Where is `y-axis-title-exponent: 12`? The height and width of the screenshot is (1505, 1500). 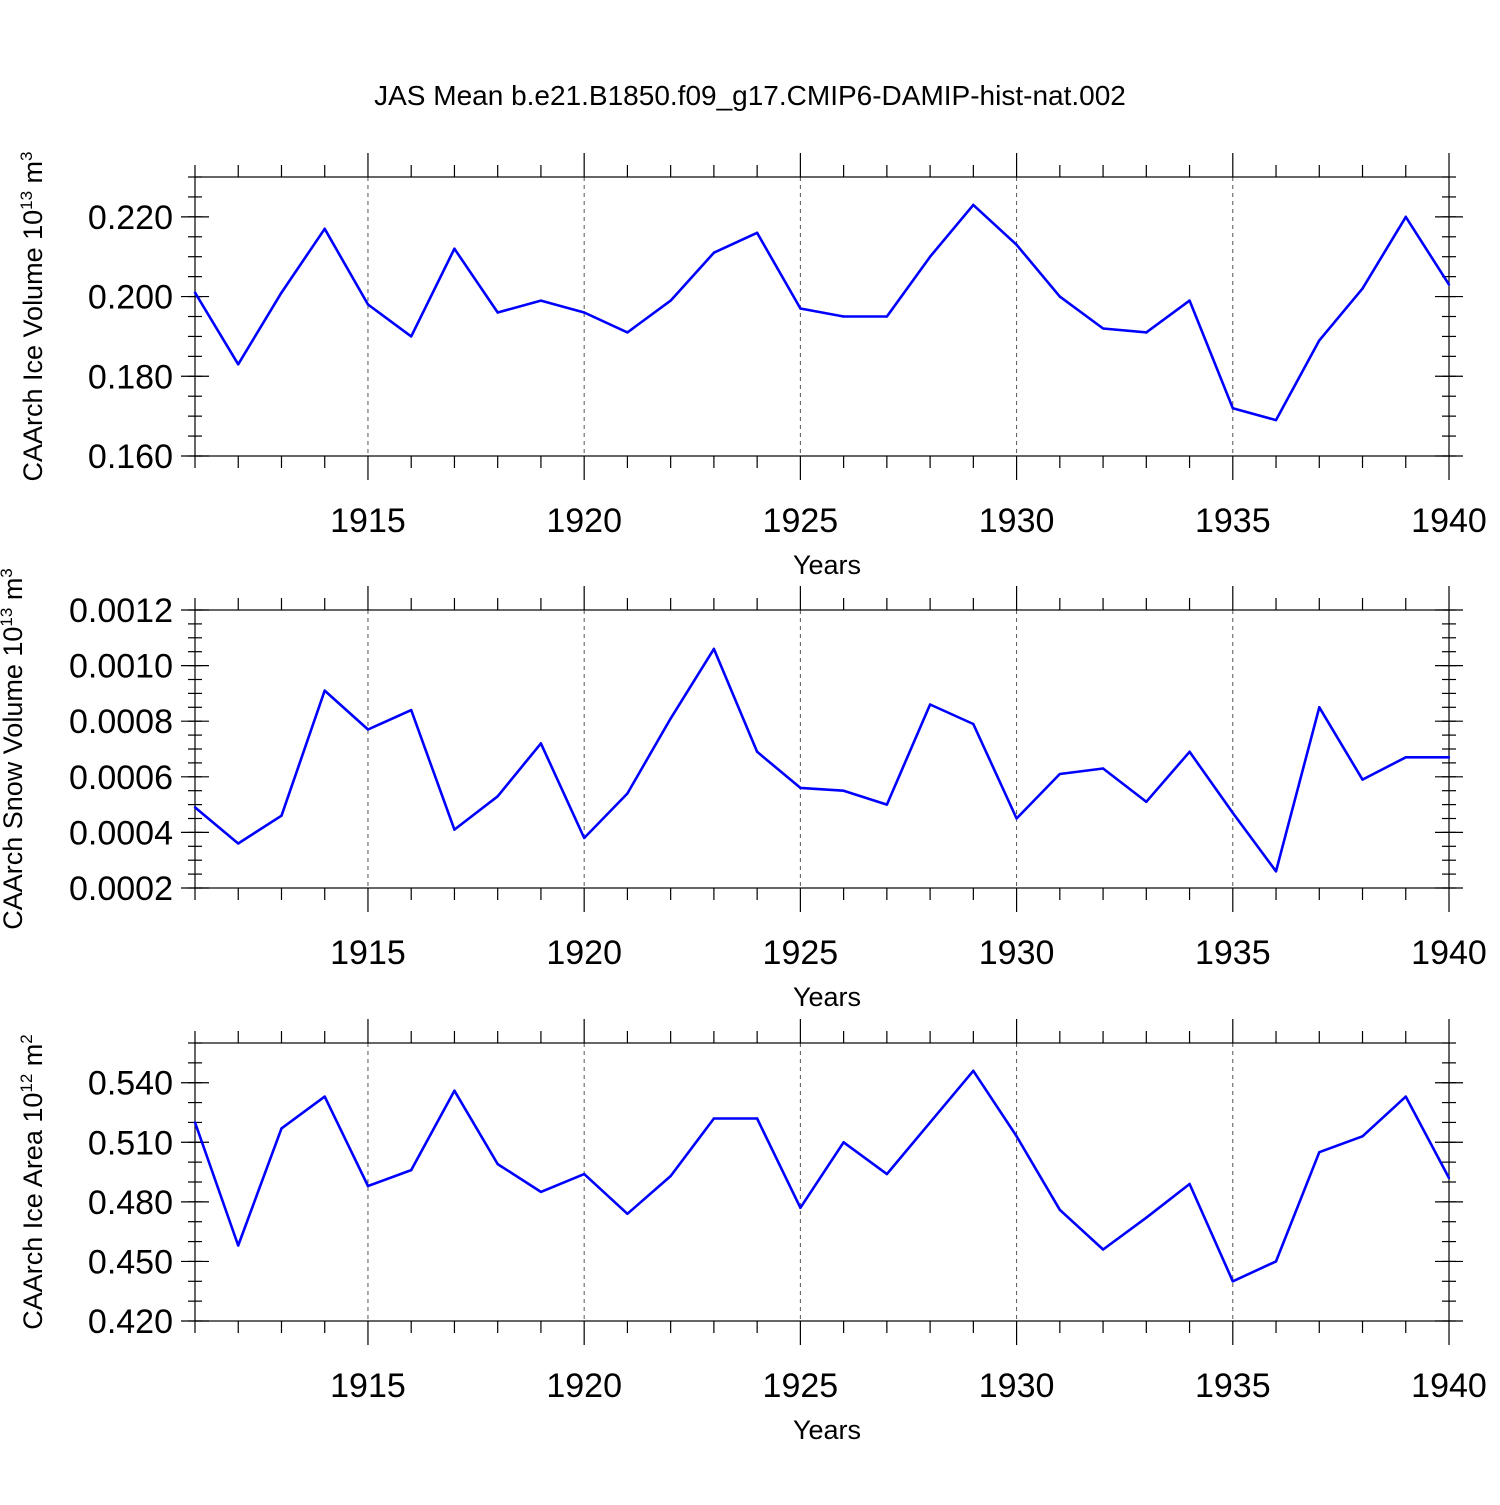
y-axis-title-exponent: 12 is located at coordinates (26, 1083).